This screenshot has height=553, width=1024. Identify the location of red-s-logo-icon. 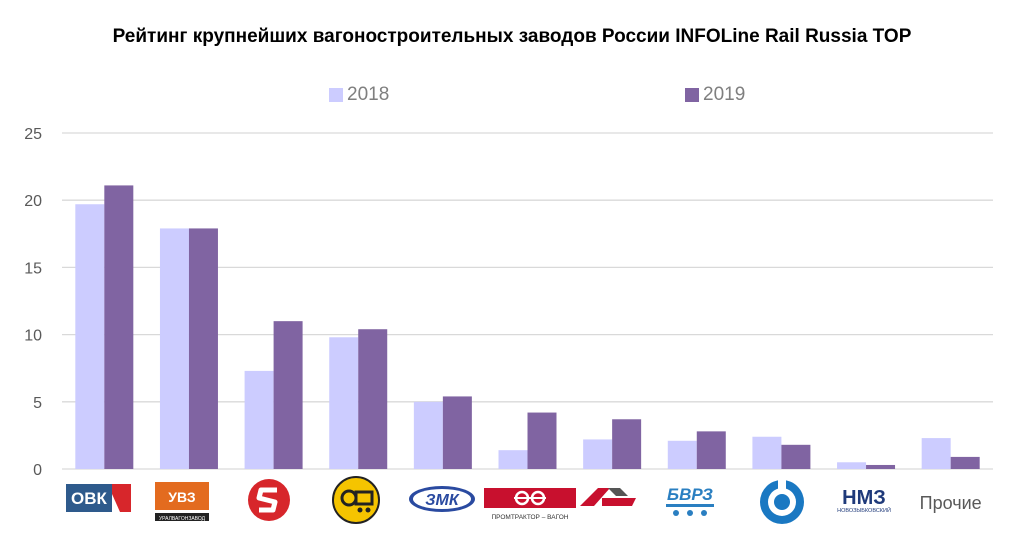
(269, 500).